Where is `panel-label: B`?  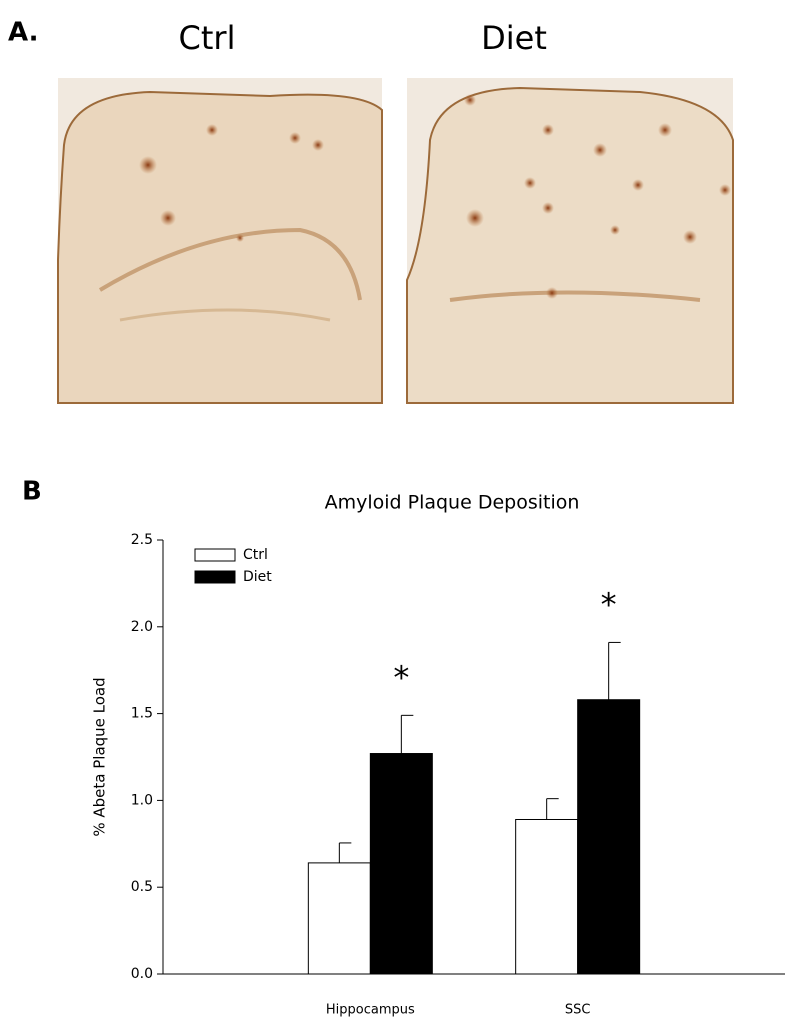
panel-label: B is located at coordinates (32, 492).